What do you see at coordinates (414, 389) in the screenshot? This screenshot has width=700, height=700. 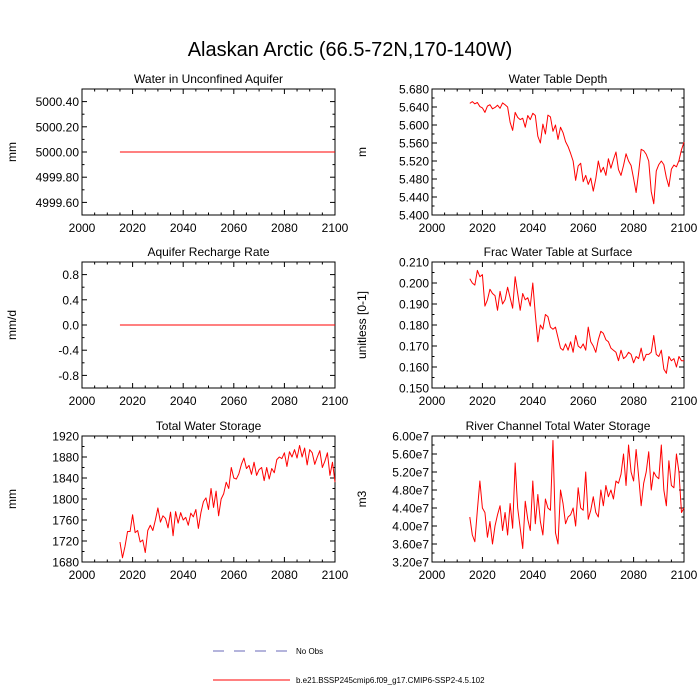 I see `y-tick-label: 0.150` at bounding box center [414, 389].